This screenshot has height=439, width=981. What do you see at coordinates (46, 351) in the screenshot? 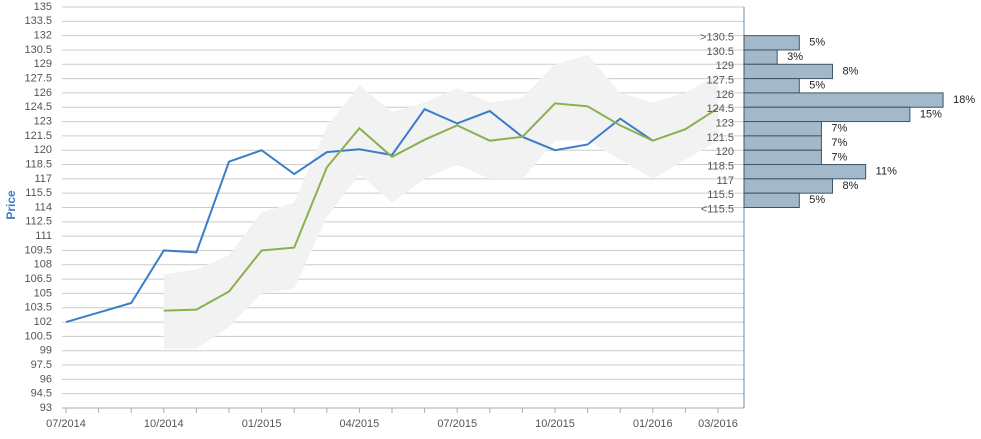
I see `y-tick-label: 99` at bounding box center [46, 351].